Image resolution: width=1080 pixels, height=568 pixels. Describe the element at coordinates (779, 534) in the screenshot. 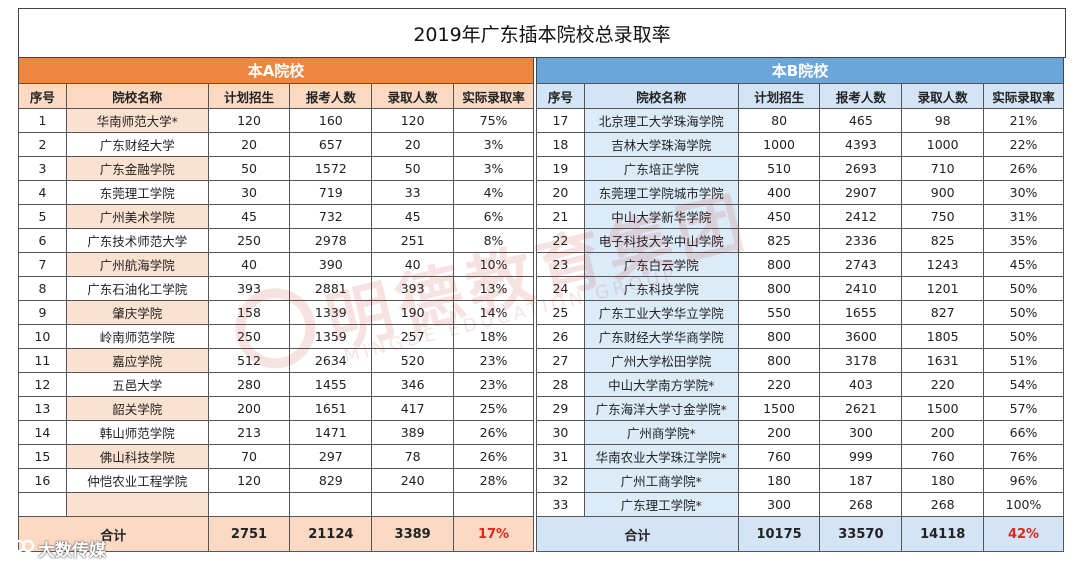

I see `total-value: 10175` at that location.